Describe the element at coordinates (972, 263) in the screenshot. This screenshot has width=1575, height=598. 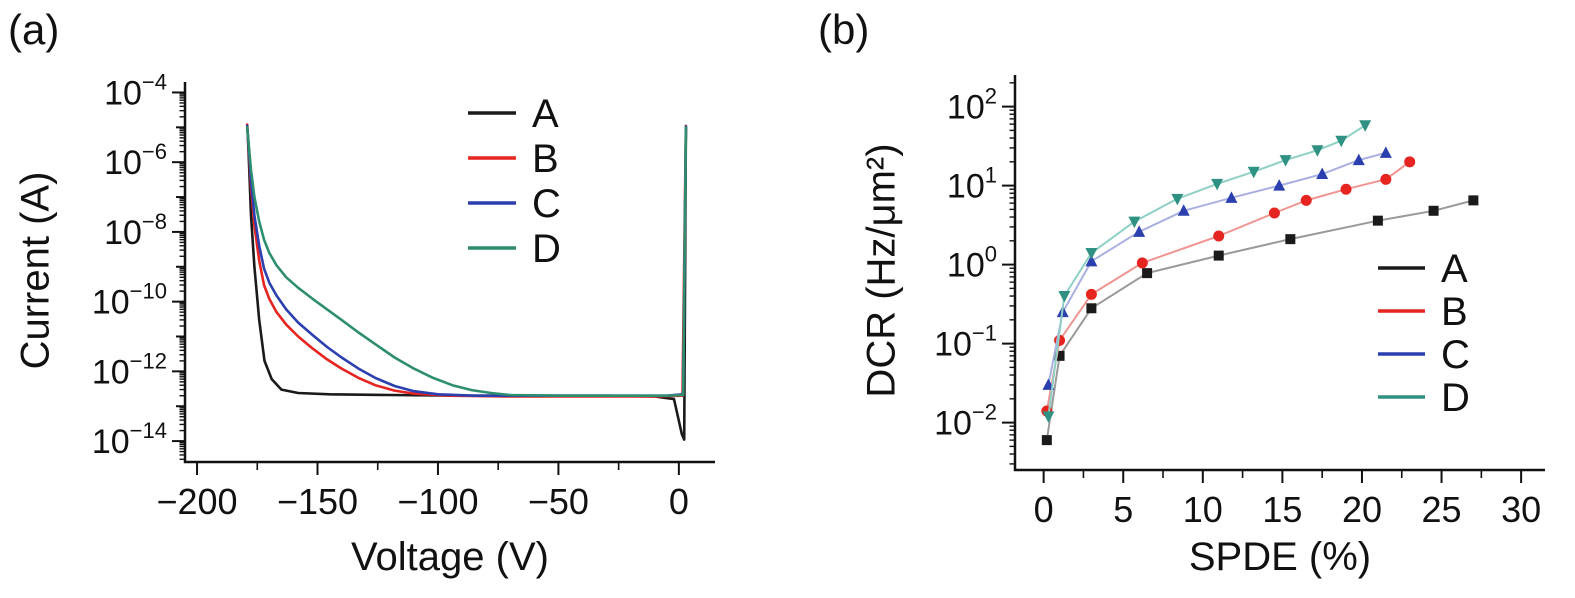
I see `y-tick-label: 10⁰` at that location.